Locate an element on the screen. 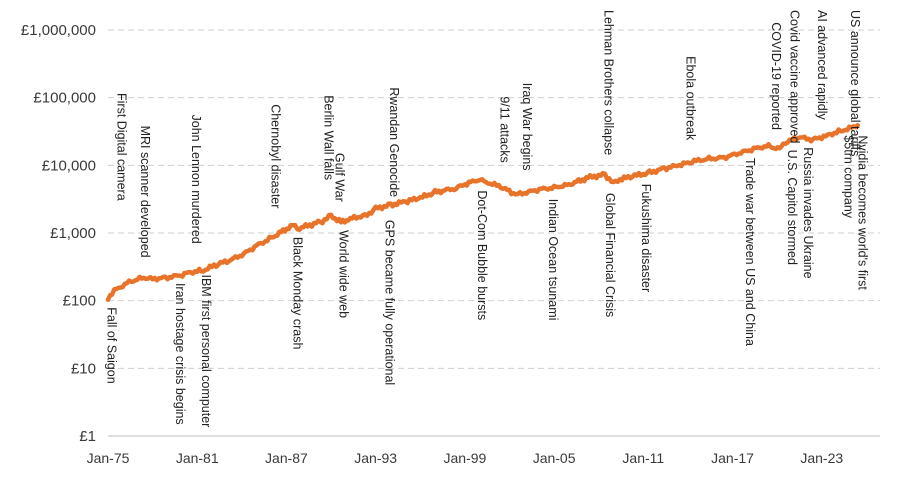 The width and height of the screenshot is (910, 481). annotation-label: First Digital camera is located at coordinates (122, 147).